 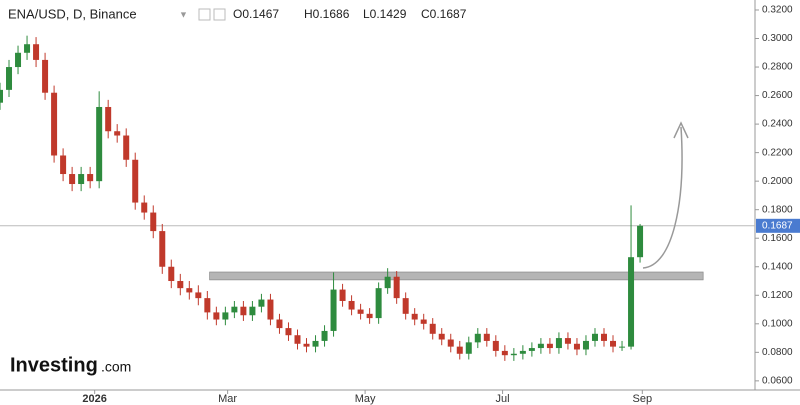 I want to click on y-tick-label: 0.2800, so click(x=777, y=67).